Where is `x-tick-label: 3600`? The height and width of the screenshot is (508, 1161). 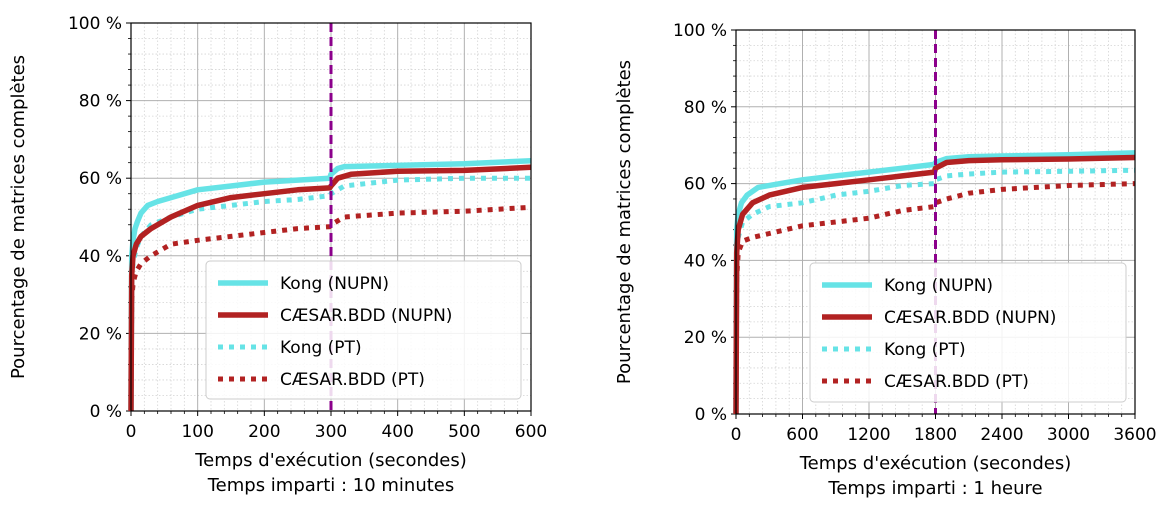 x-tick-label: 3600 is located at coordinates (1134, 435).